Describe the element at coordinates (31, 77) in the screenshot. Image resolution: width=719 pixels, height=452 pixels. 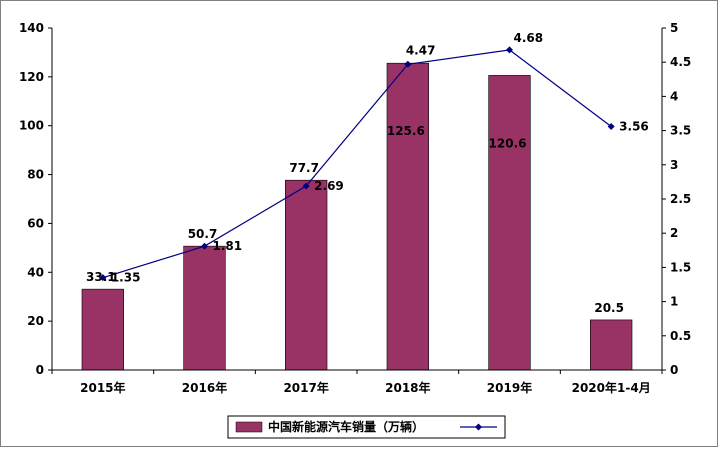
I see `y-tick-left-label: 120` at that location.